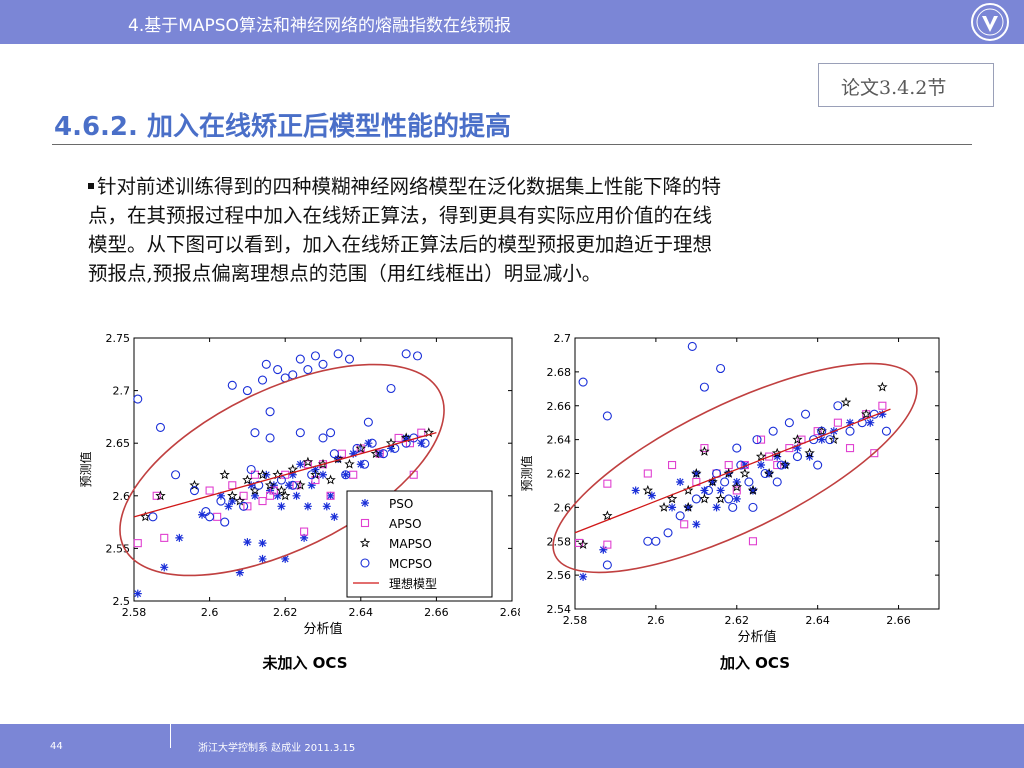 The image size is (1024, 768). What do you see at coordinates (86, 469) in the screenshot?
I see `y-axis-label: 预测值` at bounding box center [86, 469].